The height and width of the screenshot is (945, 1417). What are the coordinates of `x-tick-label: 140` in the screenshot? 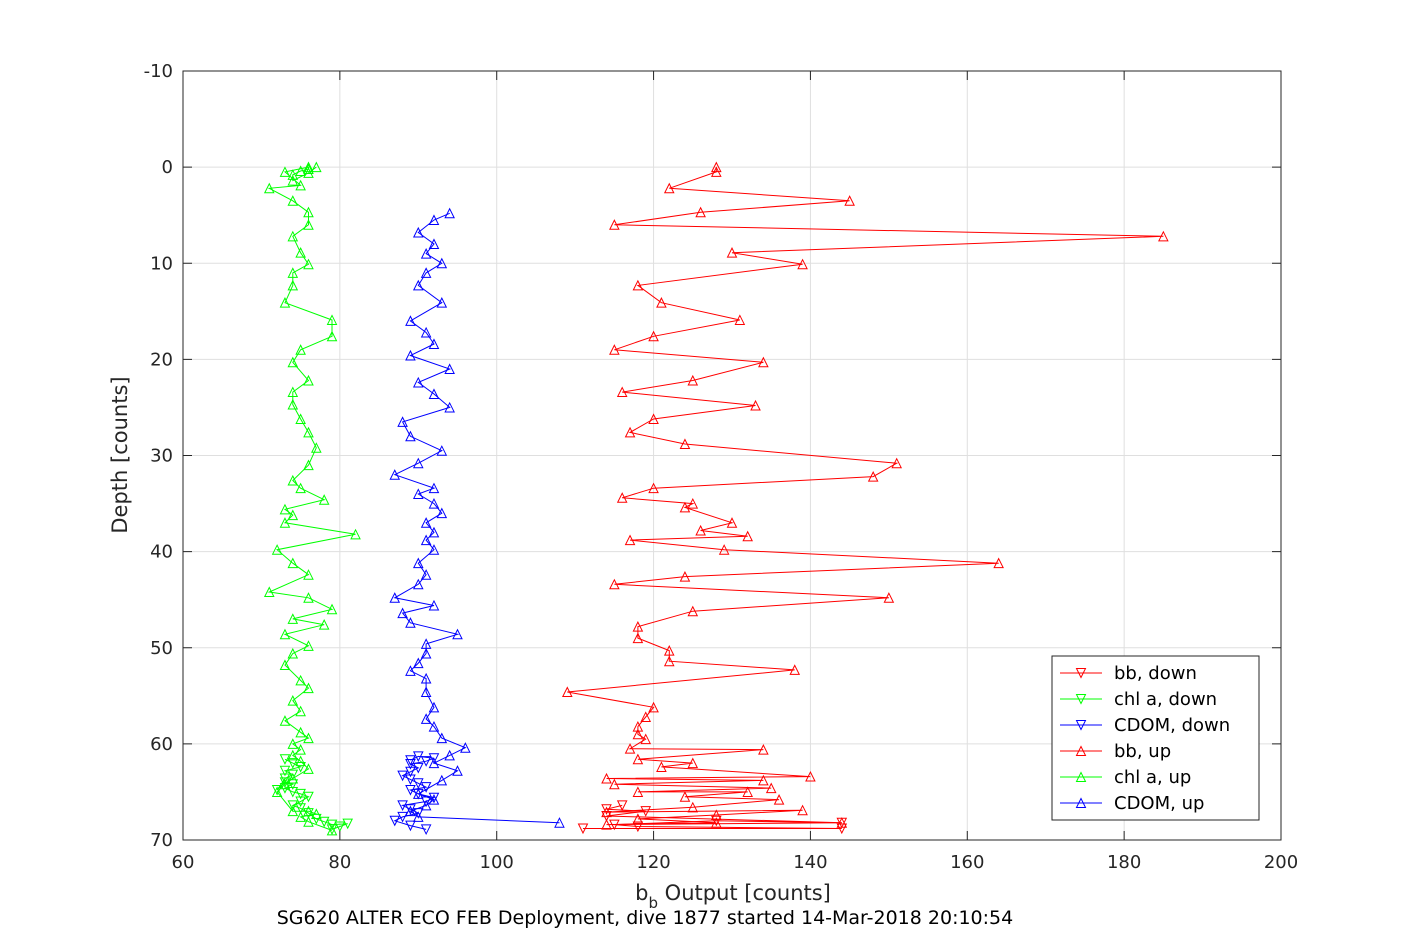 It's located at (810, 862).